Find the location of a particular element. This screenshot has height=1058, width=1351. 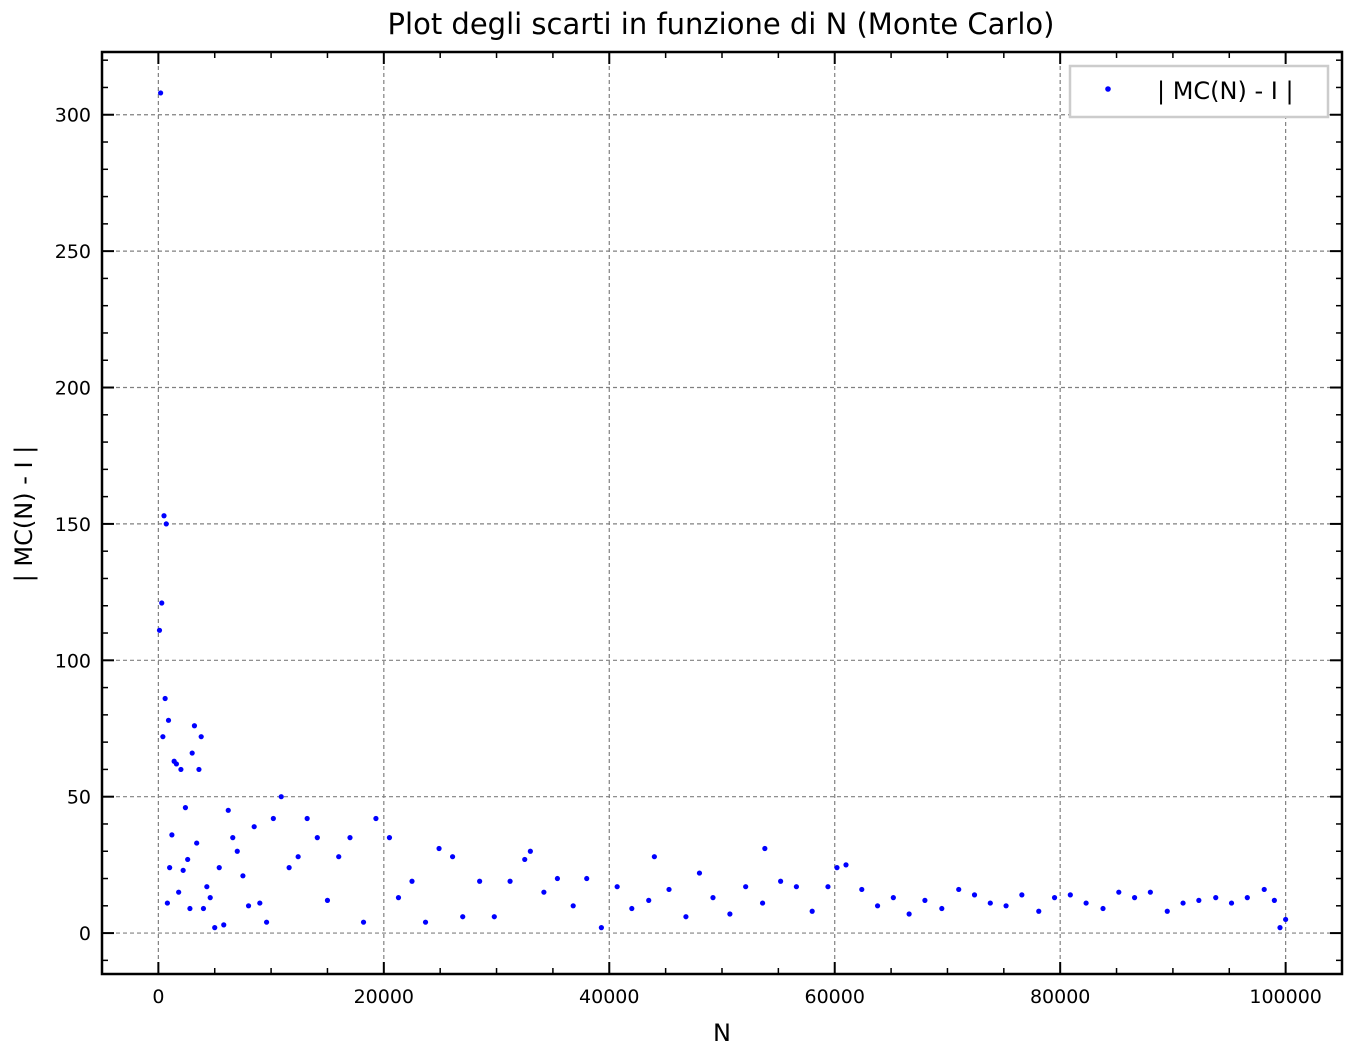

x-tick-label: 80000 is located at coordinates (1060, 997).